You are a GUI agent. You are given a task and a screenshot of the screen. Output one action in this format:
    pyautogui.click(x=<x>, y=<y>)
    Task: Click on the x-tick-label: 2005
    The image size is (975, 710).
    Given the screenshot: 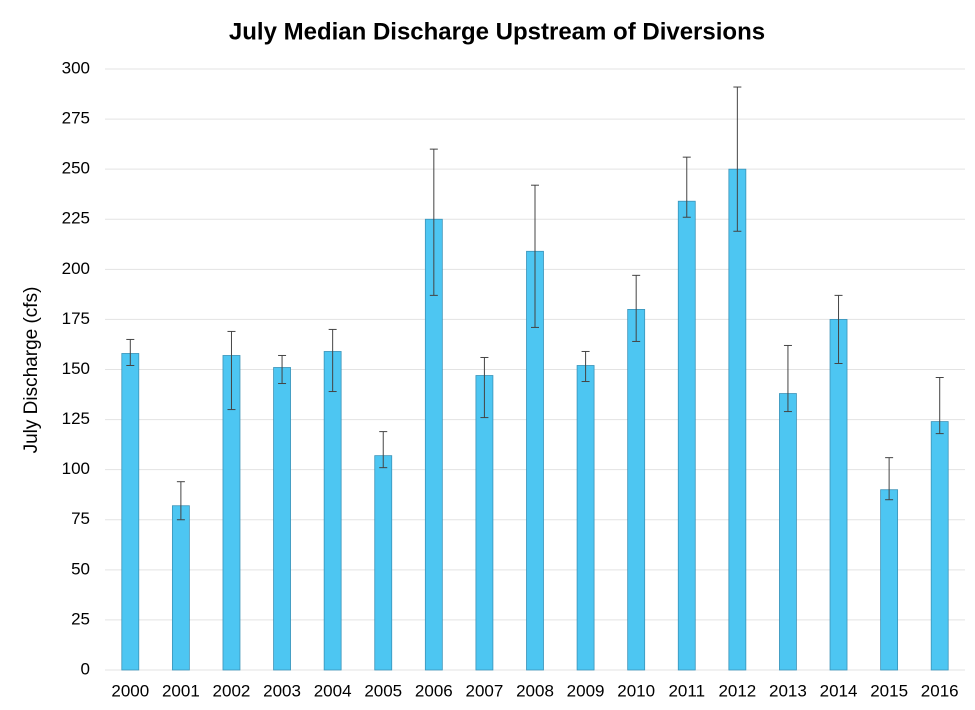 What is the action you would take?
    pyautogui.click(x=383, y=690)
    